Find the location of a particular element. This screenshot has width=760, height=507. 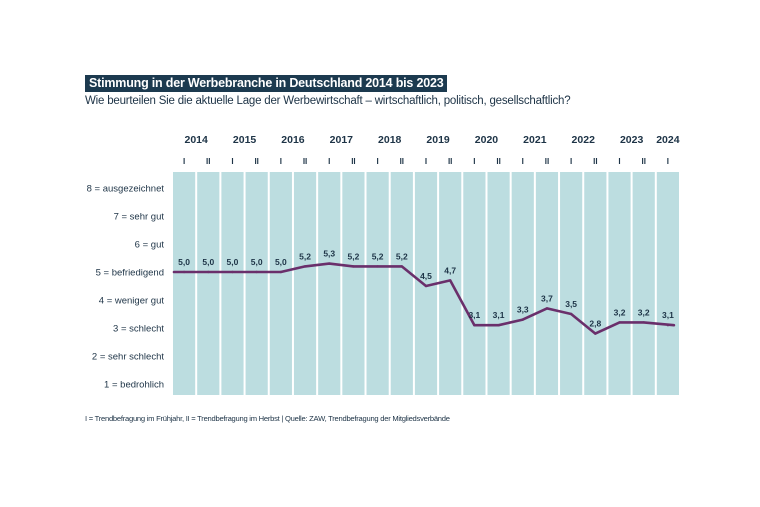

data-label: 4,5 is located at coordinates (426, 276).